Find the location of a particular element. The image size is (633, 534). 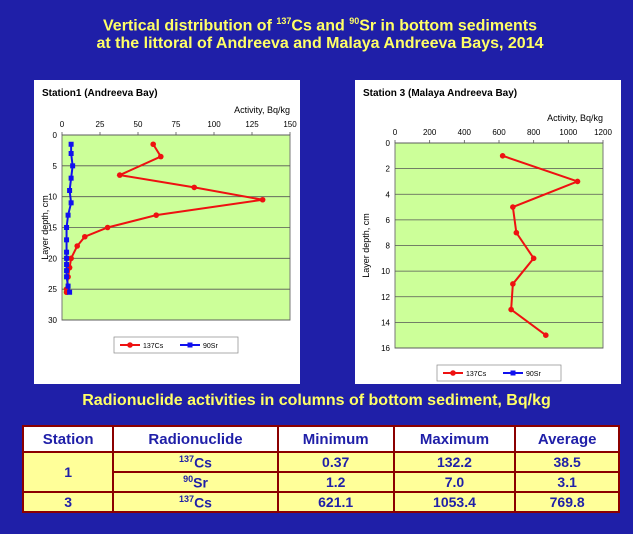

header-maximum: Maximum is located at coordinates (454, 439).